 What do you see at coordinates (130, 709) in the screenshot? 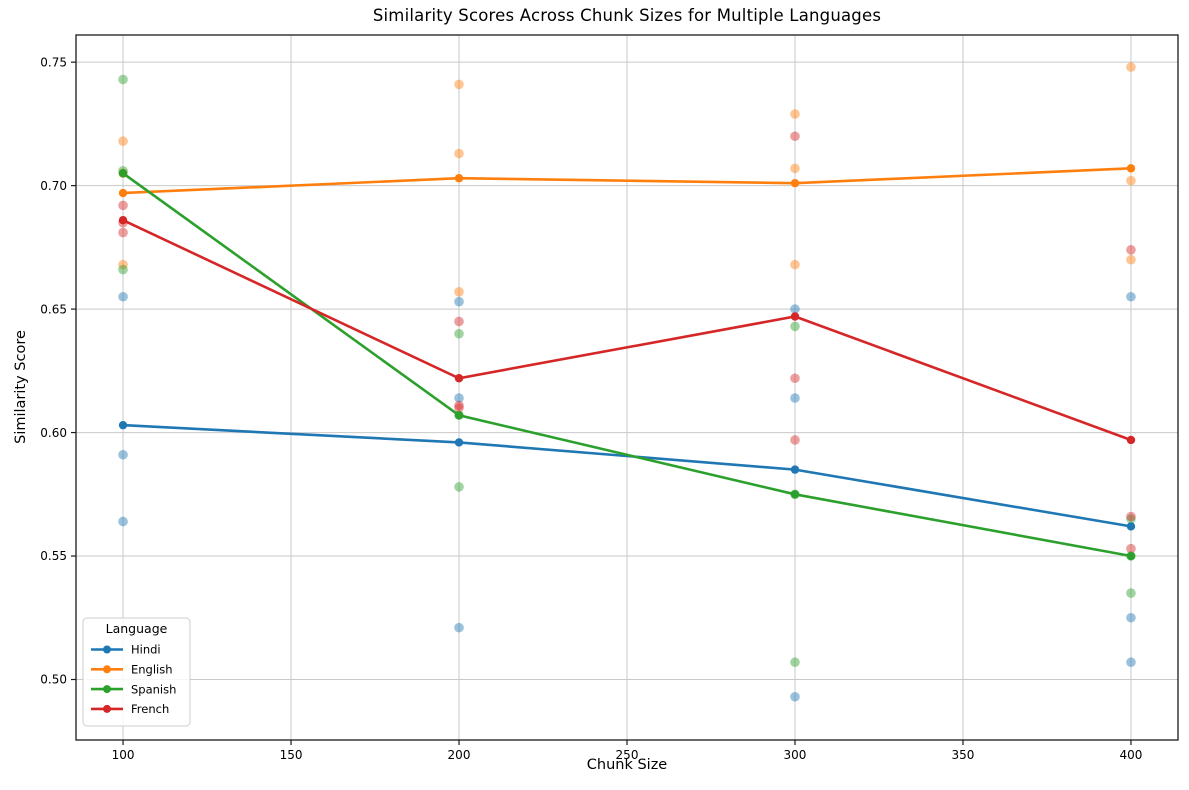
I see `legend-item-french: French` at bounding box center [130, 709].